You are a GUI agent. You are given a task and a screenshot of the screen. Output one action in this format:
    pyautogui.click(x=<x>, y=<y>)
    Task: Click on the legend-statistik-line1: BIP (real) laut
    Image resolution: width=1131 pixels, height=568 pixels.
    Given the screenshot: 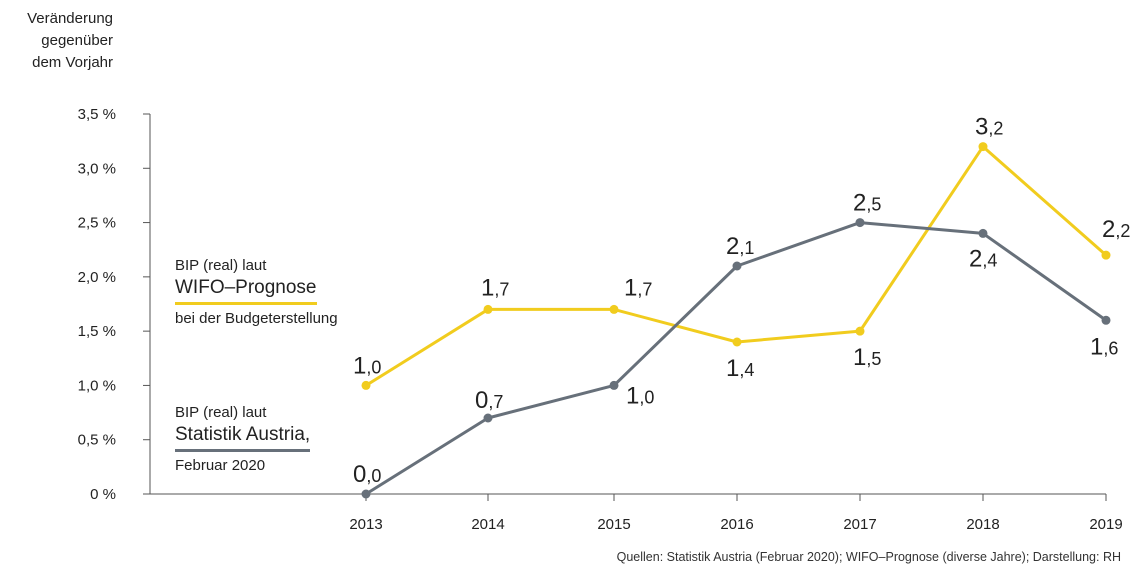 What is the action you would take?
    pyautogui.click(x=221, y=412)
    